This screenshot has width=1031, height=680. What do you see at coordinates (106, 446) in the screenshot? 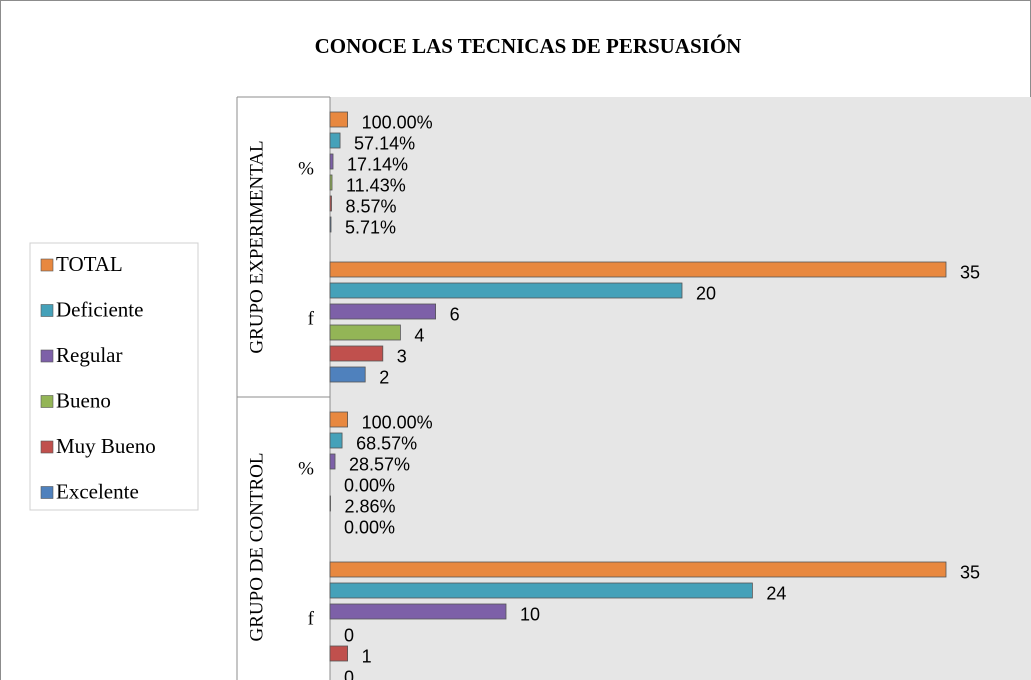
I see `legend-label: Muy Bueno` at bounding box center [106, 446].